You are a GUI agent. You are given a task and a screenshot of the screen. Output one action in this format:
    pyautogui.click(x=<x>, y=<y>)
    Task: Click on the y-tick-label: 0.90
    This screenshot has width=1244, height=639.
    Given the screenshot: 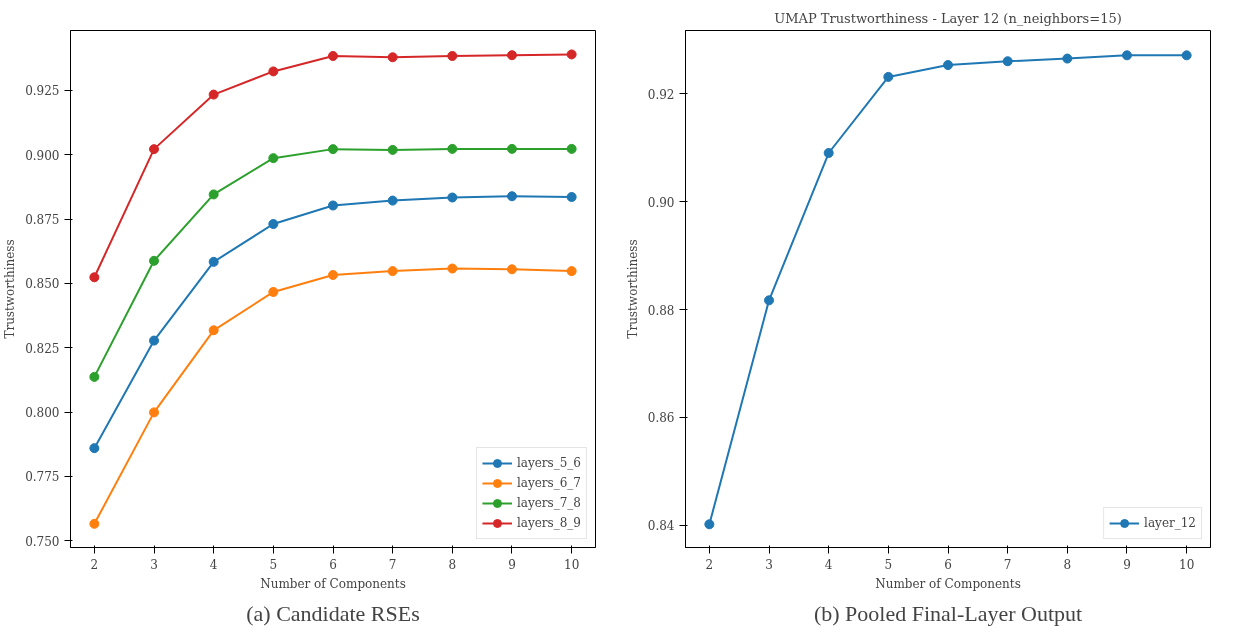 What is the action you would take?
    pyautogui.click(x=661, y=202)
    